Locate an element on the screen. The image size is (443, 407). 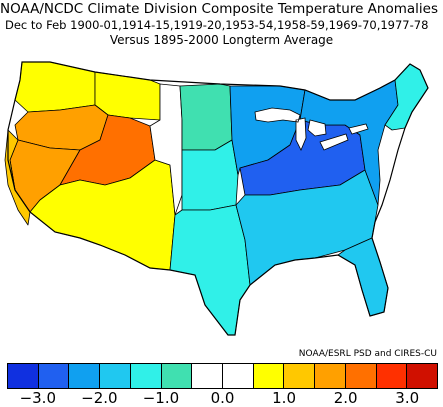
region-northern-plains is located at coordinates (206, 117).